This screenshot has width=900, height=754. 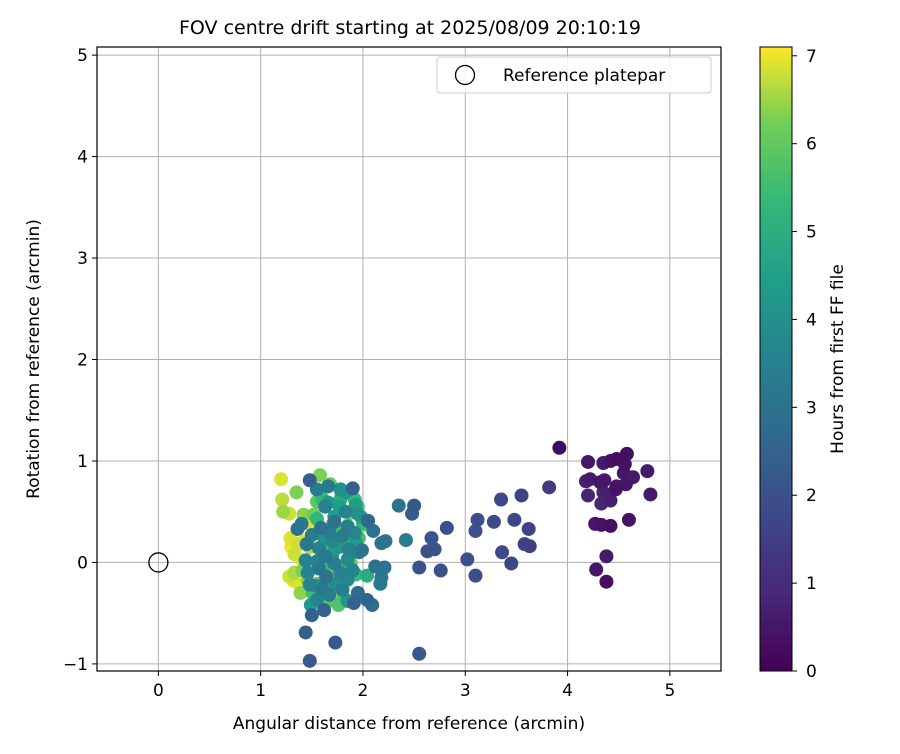 What do you see at coordinates (75, 665) in the screenshot?
I see `y-tick-label: −1` at bounding box center [75, 665].